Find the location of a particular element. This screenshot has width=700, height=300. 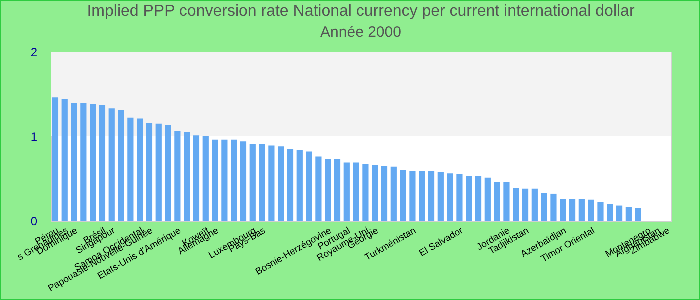

y-tick-label: 1 is located at coordinates (34, 137).